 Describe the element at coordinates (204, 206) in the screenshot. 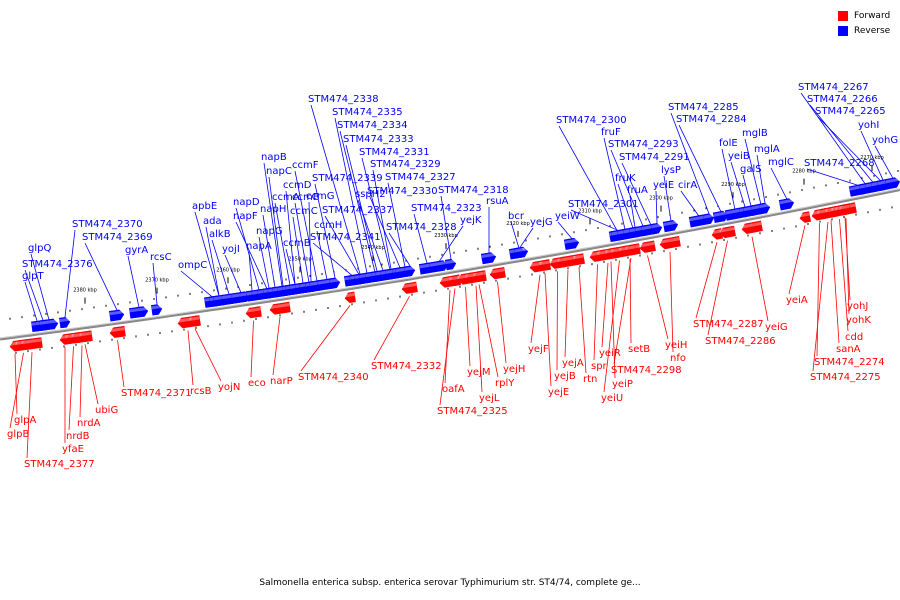

I see `gene-label-reverse: apbE` at that location.